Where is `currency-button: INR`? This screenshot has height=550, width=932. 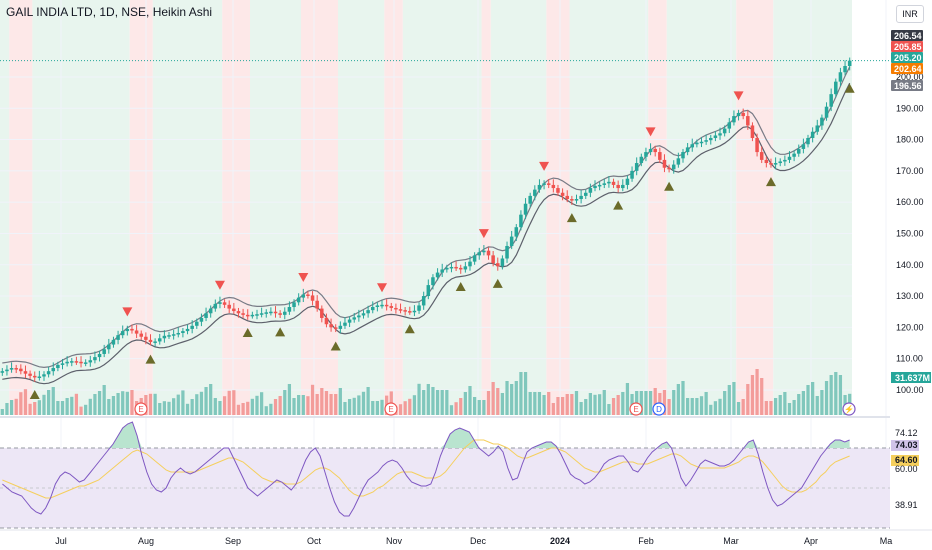
currency-button: INR is located at coordinates (910, 14).